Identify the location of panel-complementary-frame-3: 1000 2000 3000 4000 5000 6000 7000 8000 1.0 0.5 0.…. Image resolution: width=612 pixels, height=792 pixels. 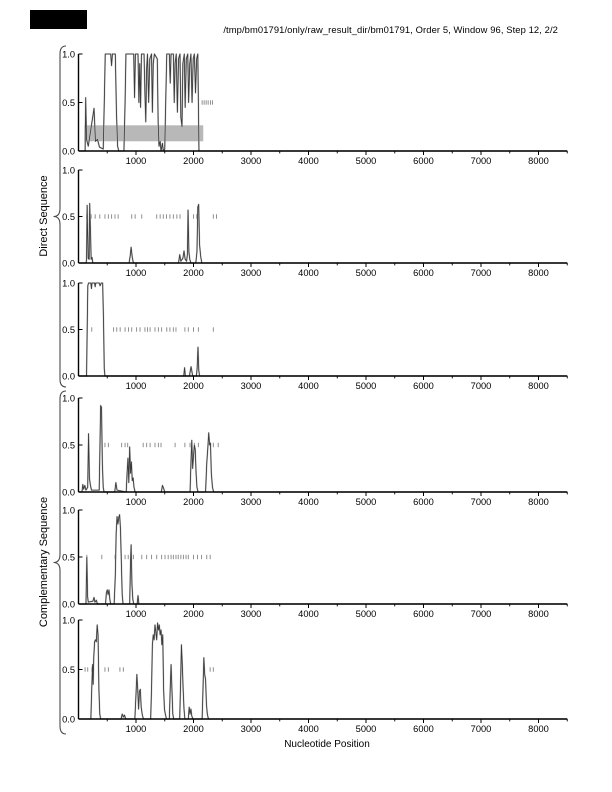
(315, 675).